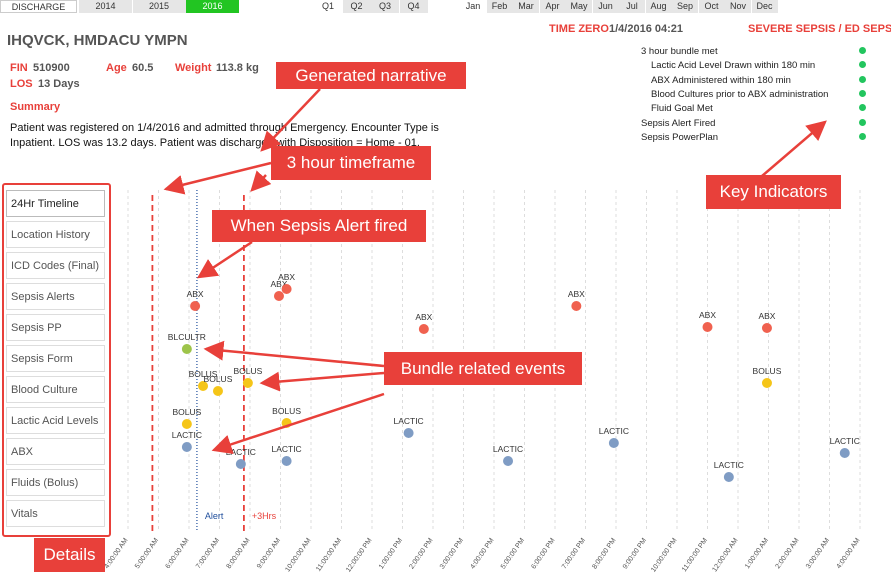  I want to click on month-tab: Feb, so click(499, 6).